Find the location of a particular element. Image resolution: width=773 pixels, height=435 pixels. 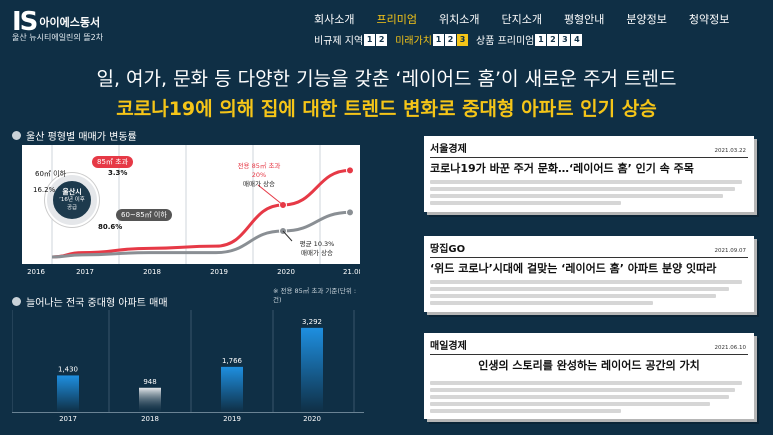

year-label: 2017 is located at coordinates (85, 272).